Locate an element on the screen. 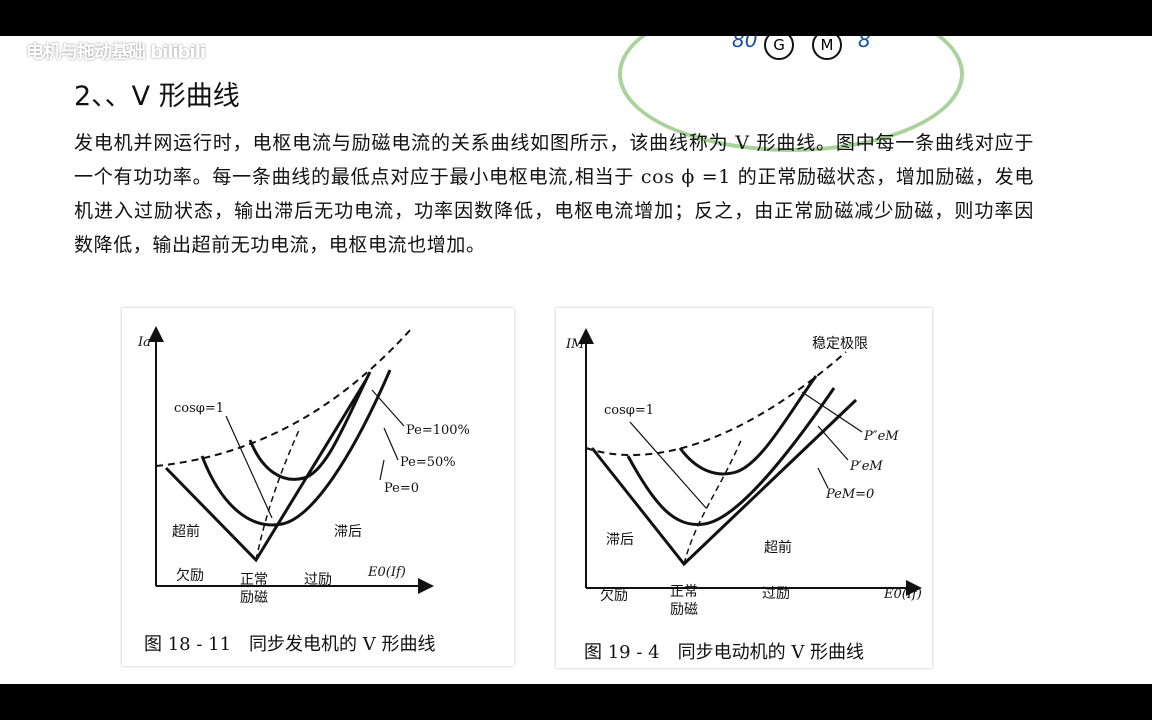 The width and height of the screenshot is (1152, 720). label-p1: P′eM is located at coordinates (866, 466).